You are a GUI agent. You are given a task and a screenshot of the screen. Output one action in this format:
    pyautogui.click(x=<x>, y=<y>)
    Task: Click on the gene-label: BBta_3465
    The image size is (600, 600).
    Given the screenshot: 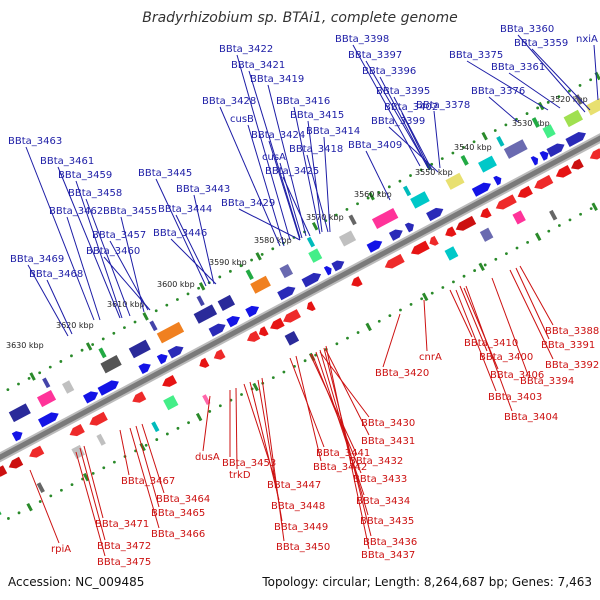 What is the action you would take?
    pyautogui.click(x=178, y=513)
    